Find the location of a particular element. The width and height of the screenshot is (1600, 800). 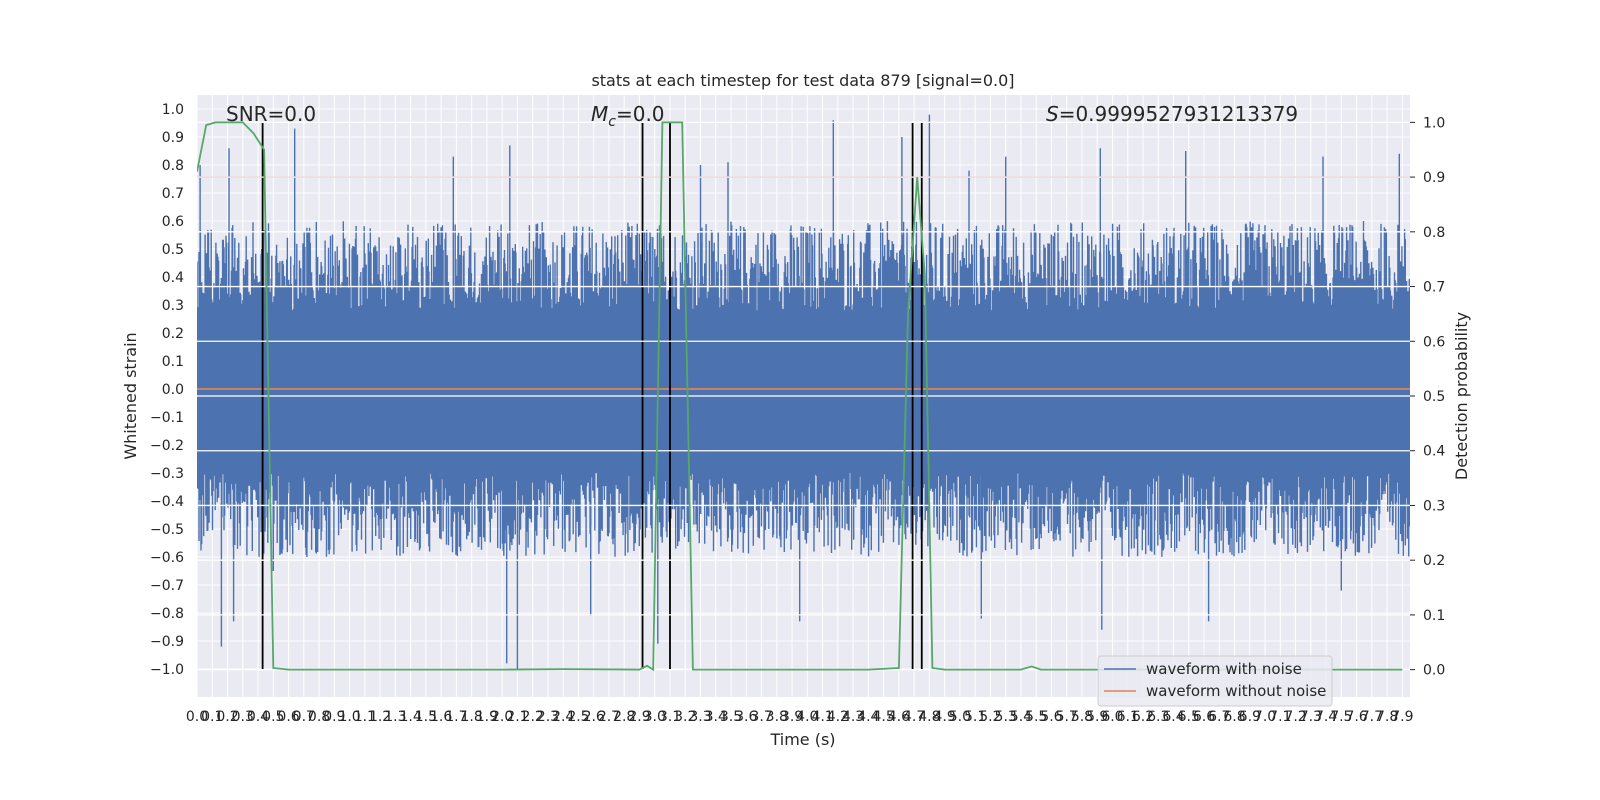

score-annotation: S=0.9999527931213379 is located at coordinates (1172, 114).